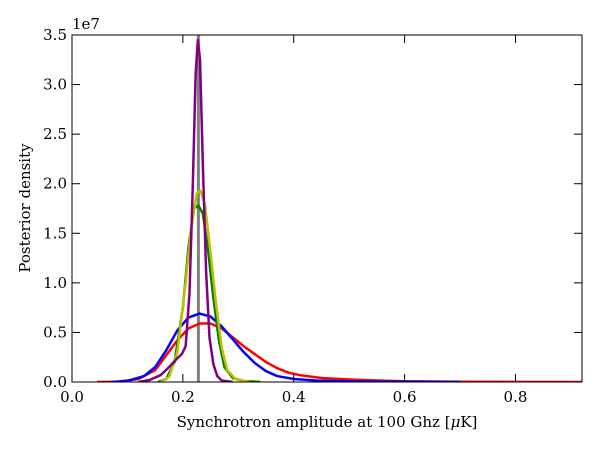 This screenshot has height=450, width=600. I want to click on y-tick-label: 0.0, so click(55, 382).